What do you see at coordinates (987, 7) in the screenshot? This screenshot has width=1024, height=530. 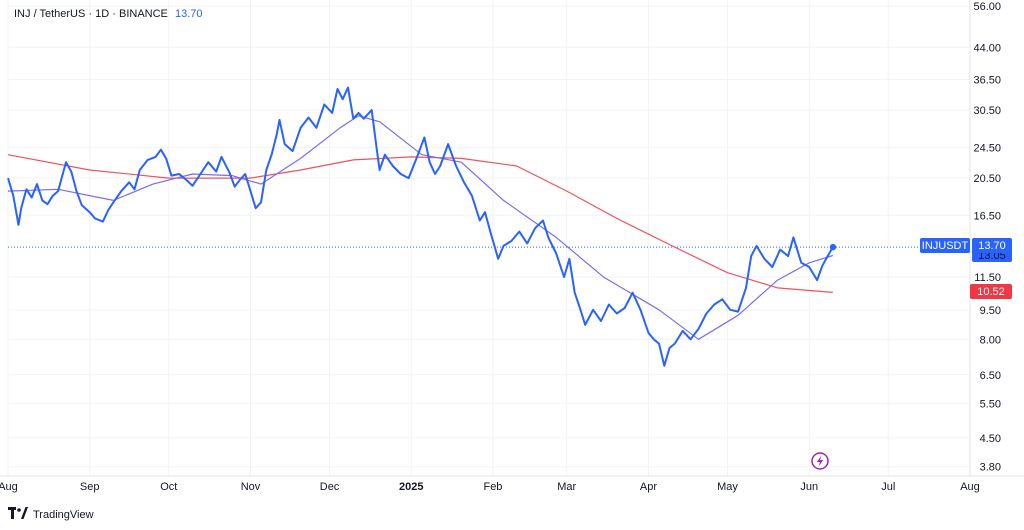 I see `y-tick-label: 56.00` at bounding box center [987, 7].